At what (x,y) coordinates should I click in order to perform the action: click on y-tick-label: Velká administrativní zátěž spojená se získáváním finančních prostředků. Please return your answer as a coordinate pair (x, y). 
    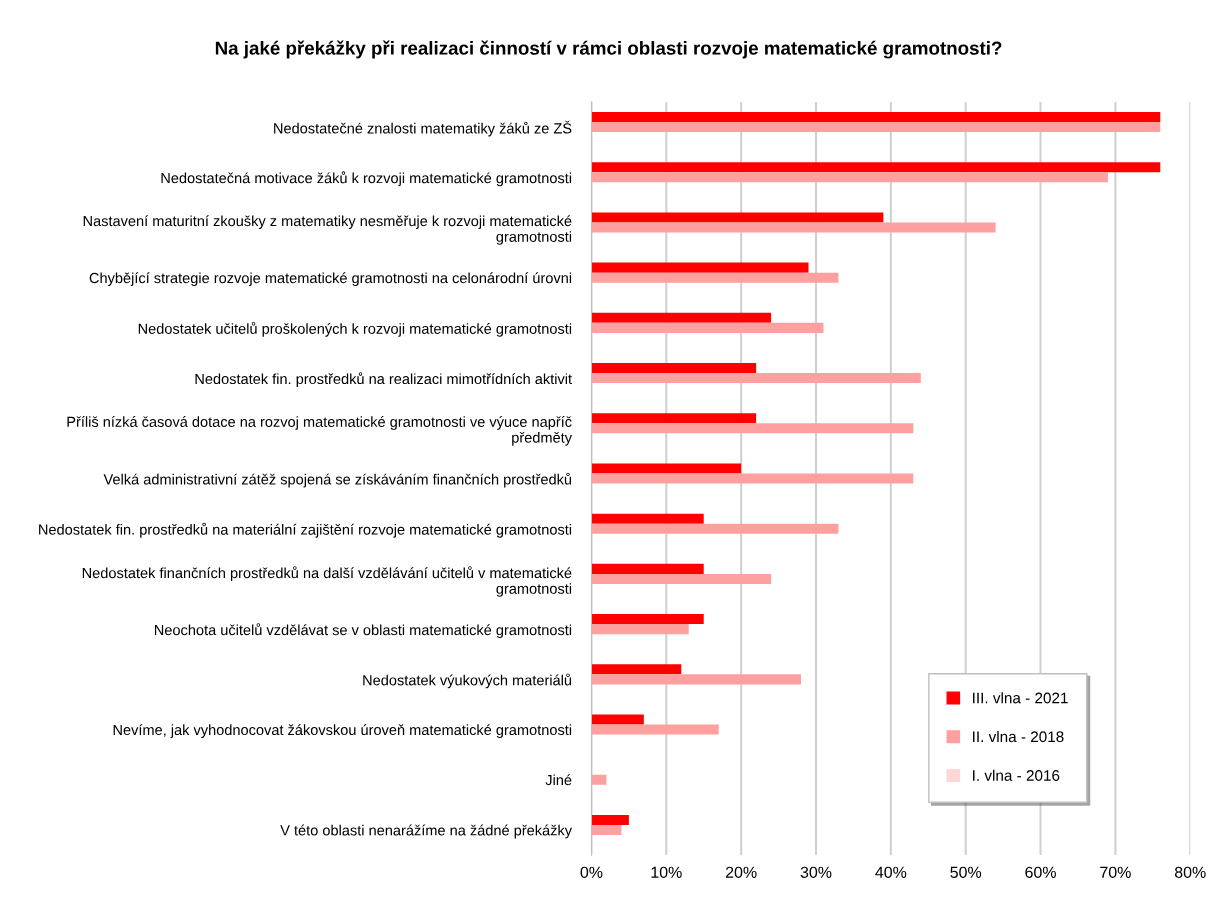
    Looking at the image, I should click on (337, 480).